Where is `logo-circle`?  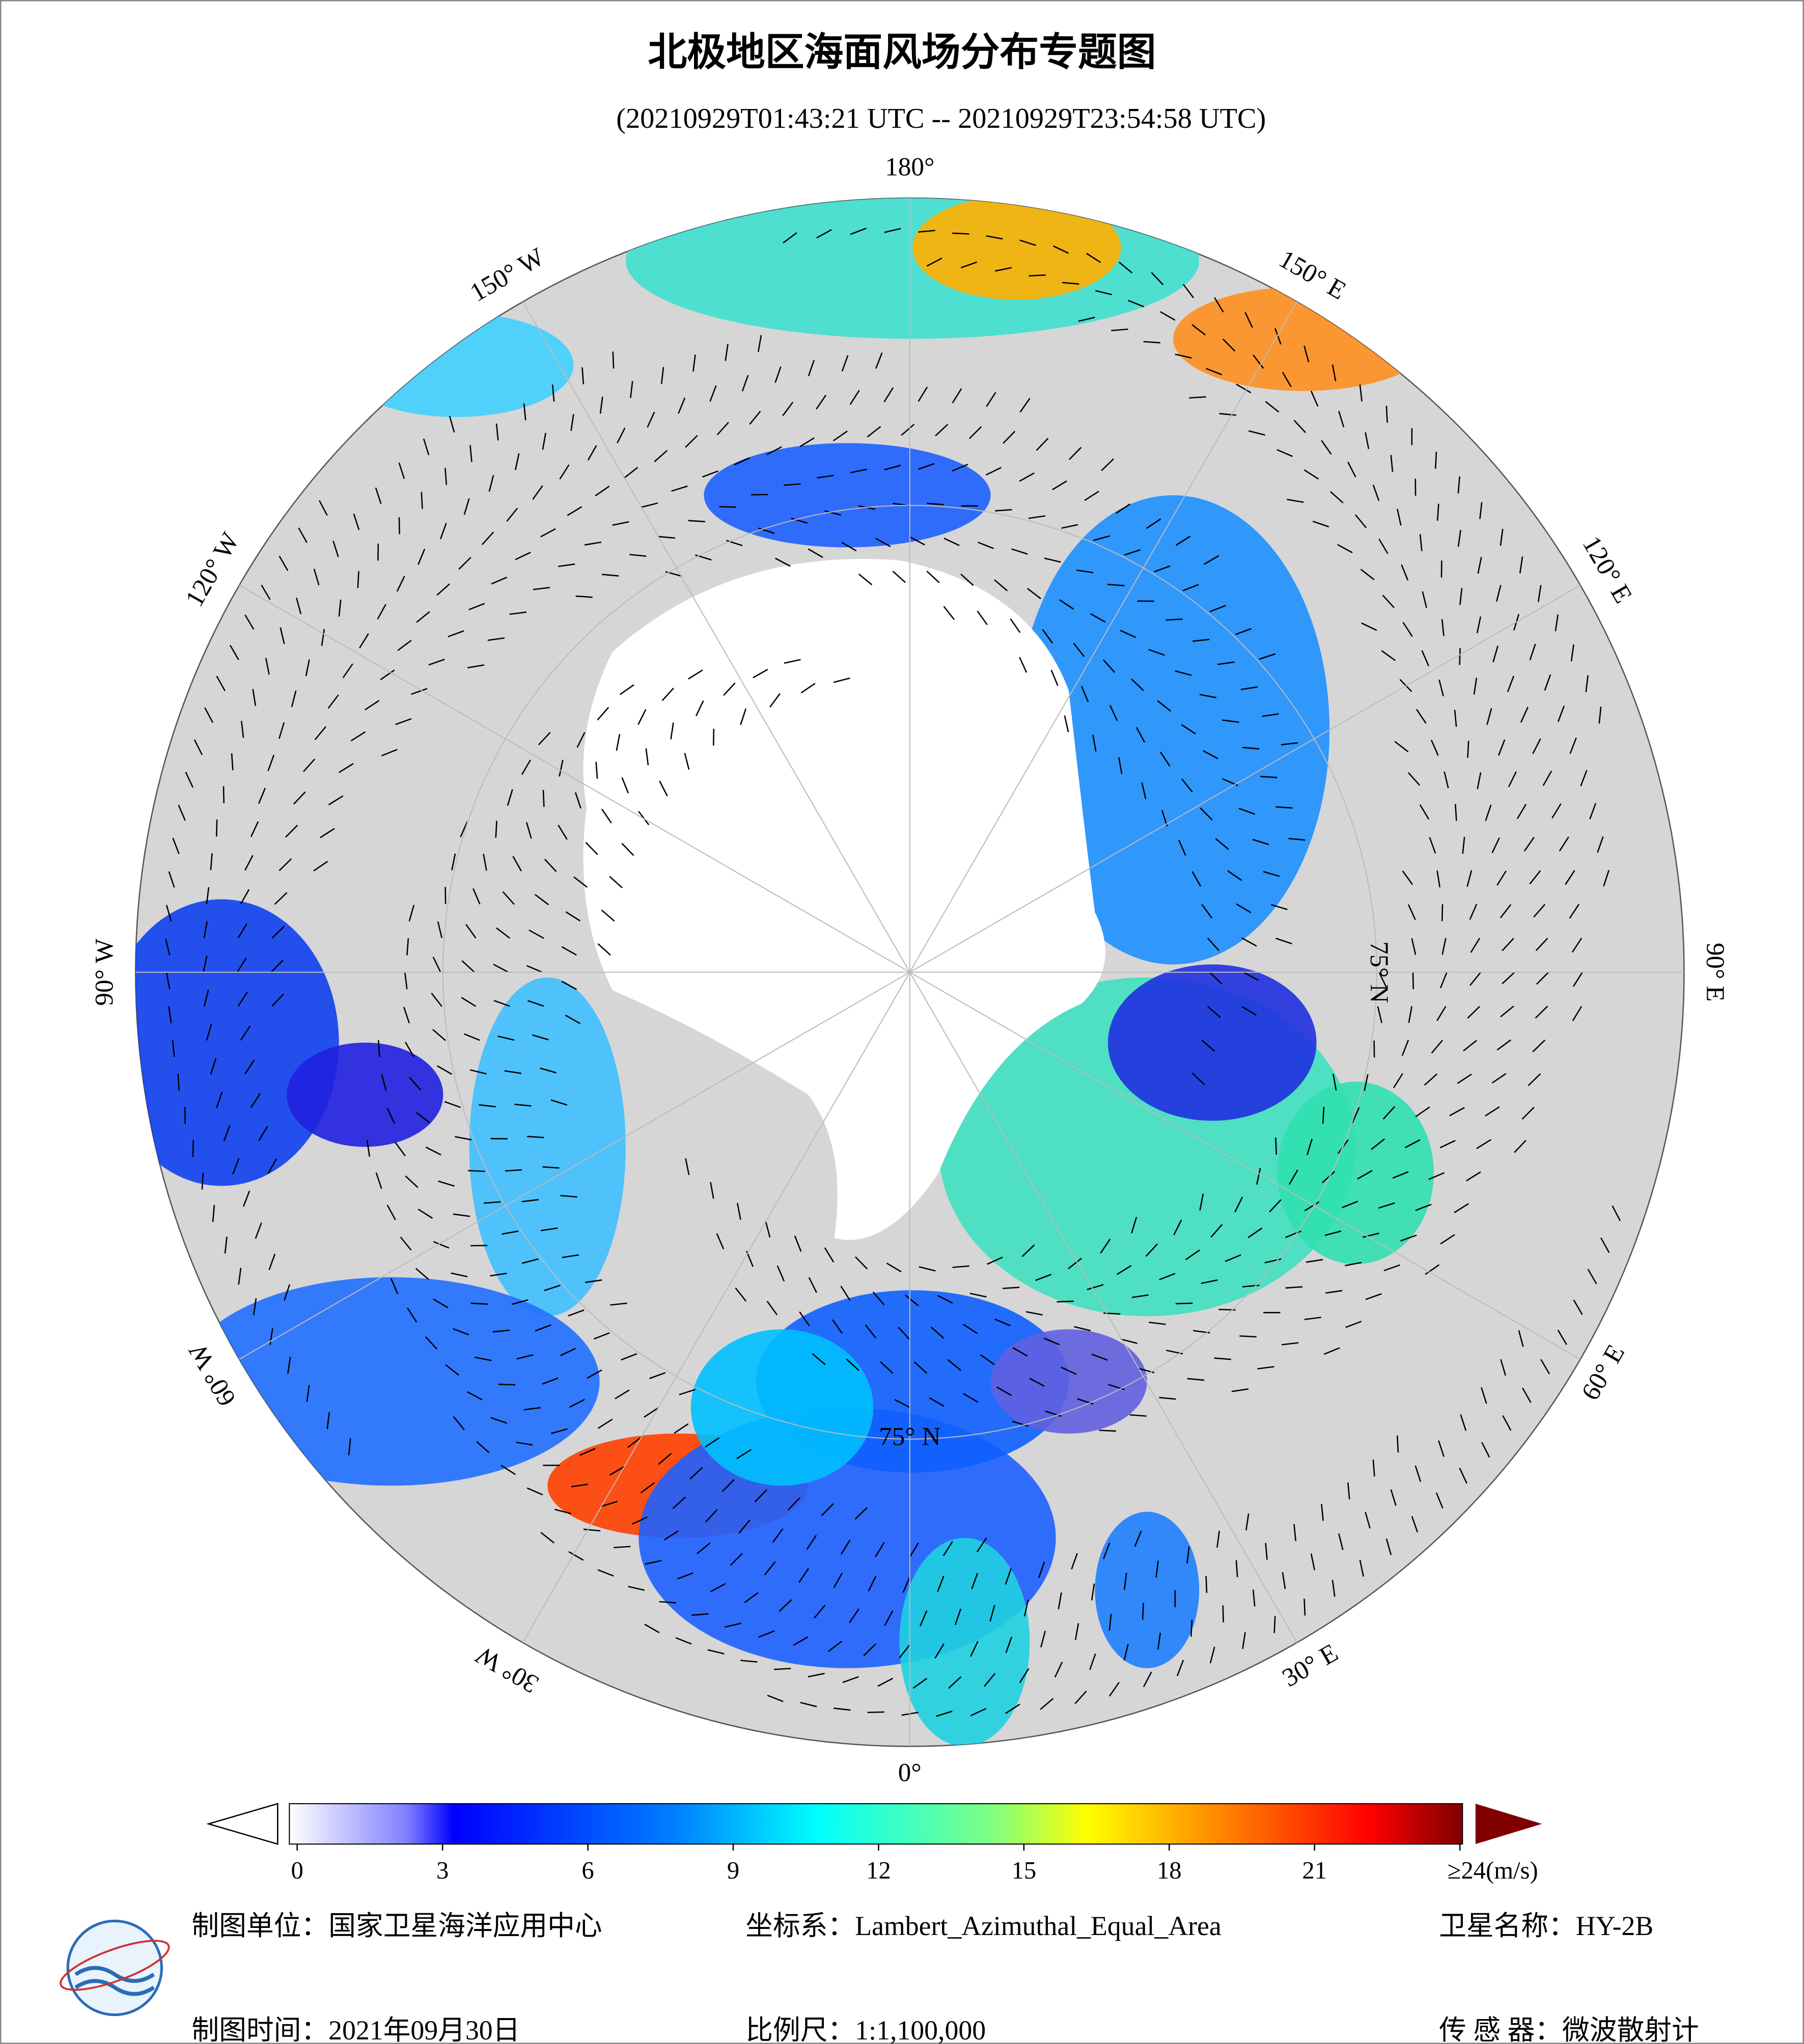 logo-circle is located at coordinates (114, 1968).